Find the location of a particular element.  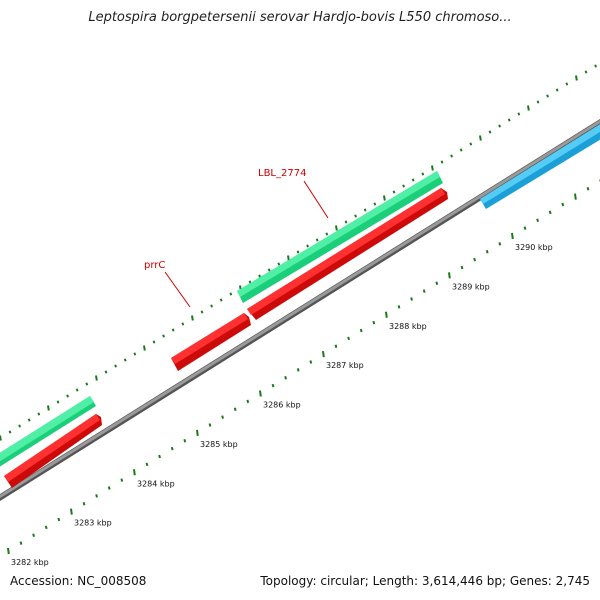

kbp-label: 3287 kbp is located at coordinates (345, 365).